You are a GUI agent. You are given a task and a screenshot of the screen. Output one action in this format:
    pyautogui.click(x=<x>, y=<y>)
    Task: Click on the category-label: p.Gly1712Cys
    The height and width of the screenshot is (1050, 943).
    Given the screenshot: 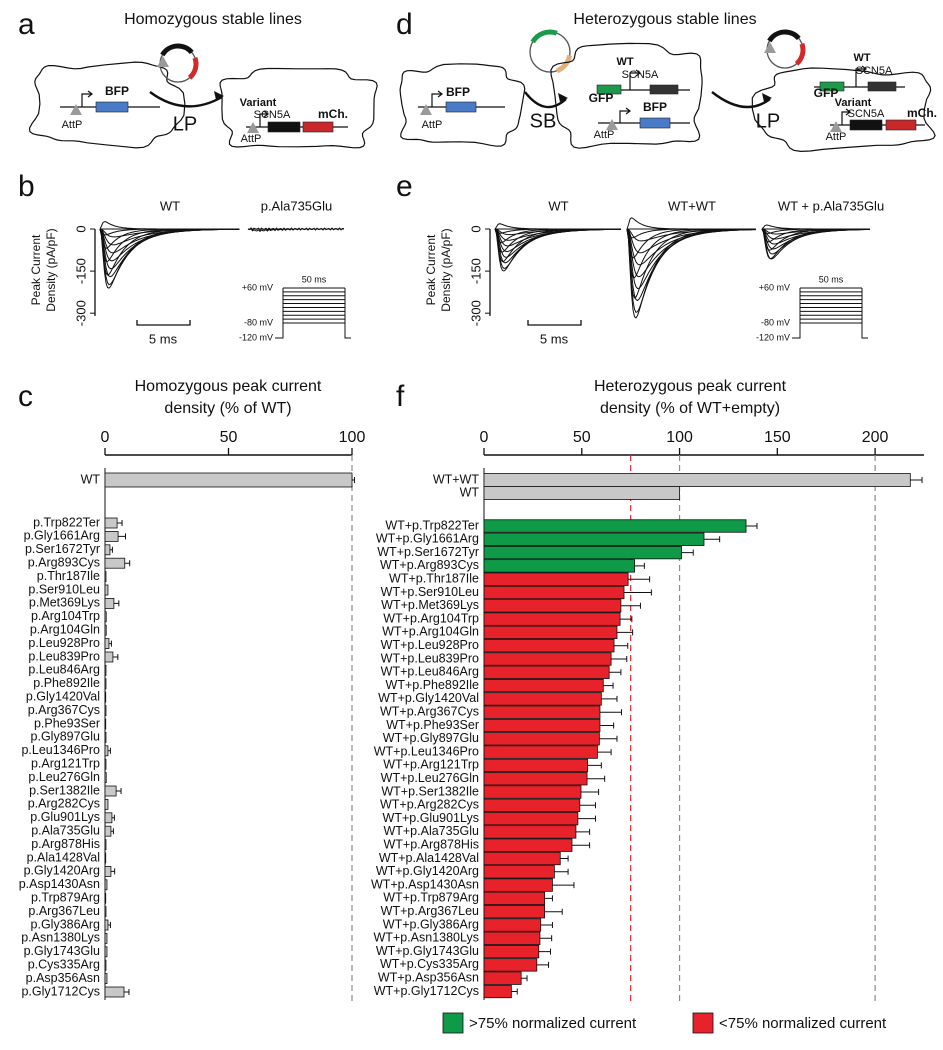 What is the action you would take?
    pyautogui.click(x=60, y=991)
    